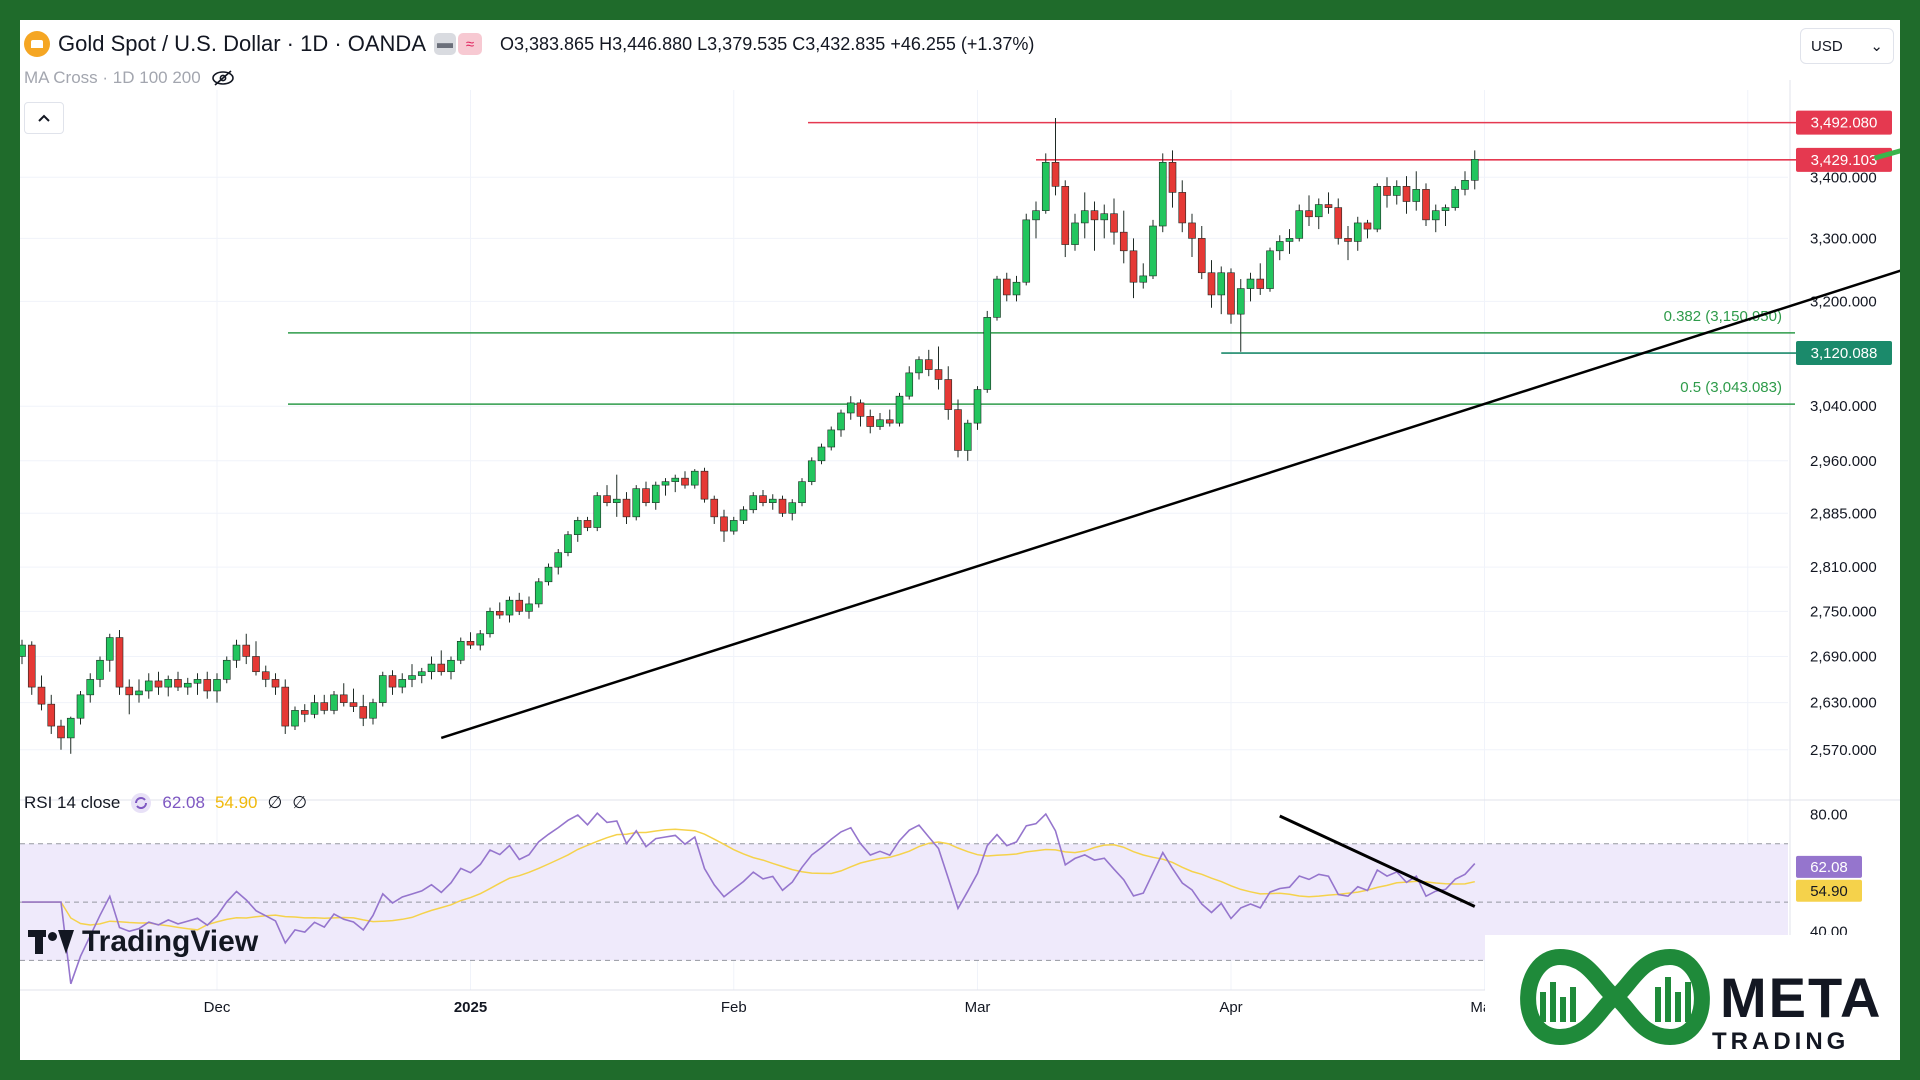 The height and width of the screenshot is (1080, 1920). Describe the element at coordinates (1886, 154) in the screenshot. I see `target-arrow-shaft` at that location.